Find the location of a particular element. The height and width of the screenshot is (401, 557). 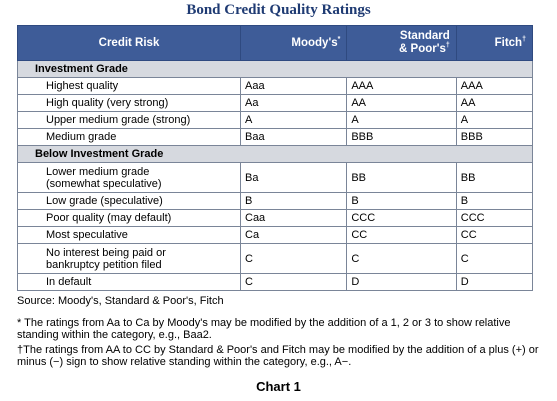

moodys-rating: Baa is located at coordinates (293, 137).